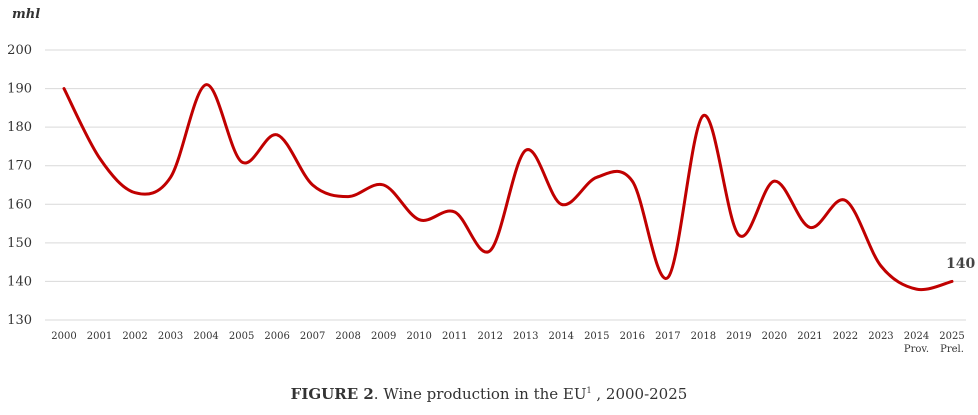 The width and height of the screenshot is (978, 415). Describe the element at coordinates (332, 394) in the screenshot. I see `caption-figure-number: FIGURE 2` at that location.